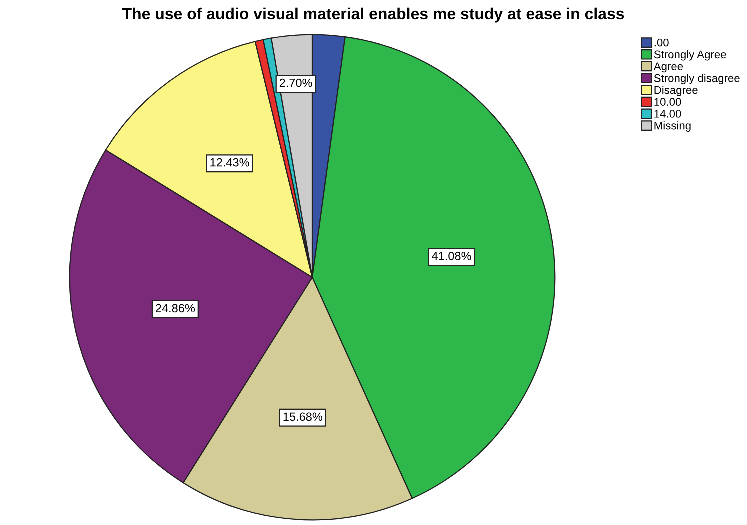  I want to click on data-label: 15.68%, so click(303, 417).